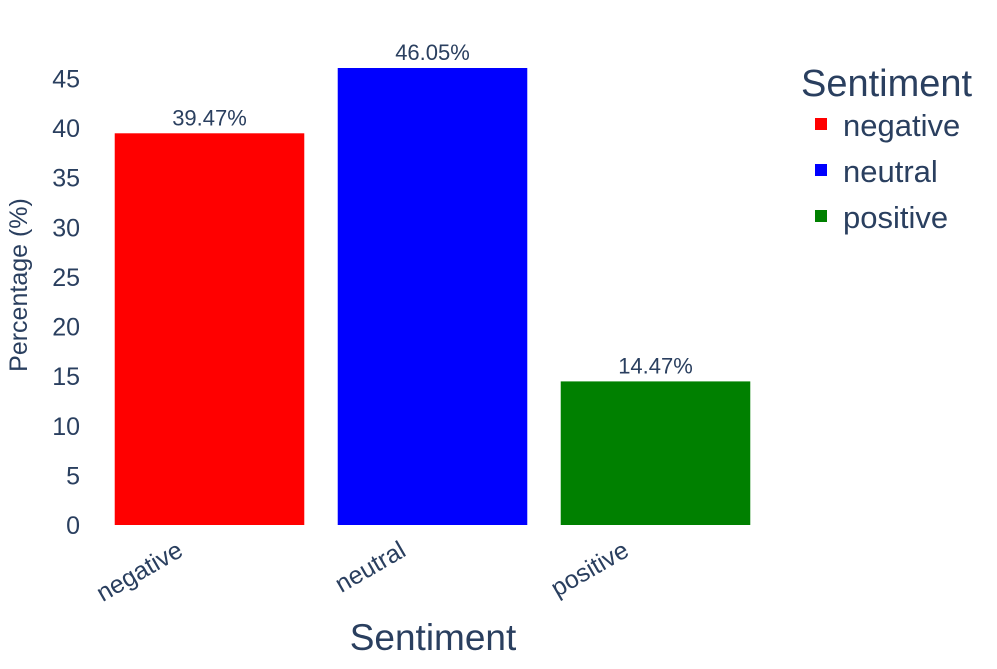  I want to click on legend: Sentiment negative neutral positive, so click(887, 149).